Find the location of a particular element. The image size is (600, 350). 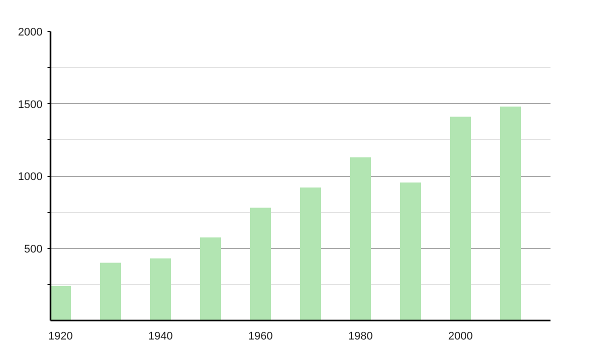

y-tick-label: 1000 is located at coordinates (30, 177).